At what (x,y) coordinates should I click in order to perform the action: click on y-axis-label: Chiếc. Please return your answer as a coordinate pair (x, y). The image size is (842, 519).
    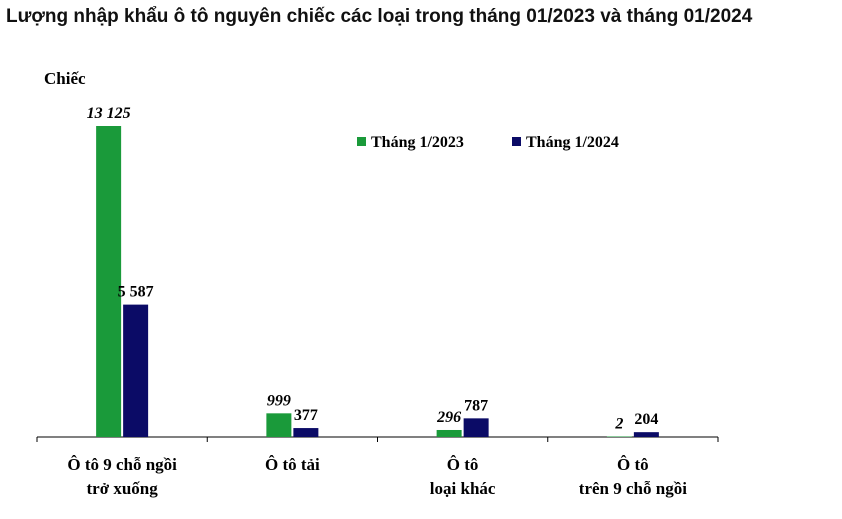
    Looking at the image, I should click on (65, 78).